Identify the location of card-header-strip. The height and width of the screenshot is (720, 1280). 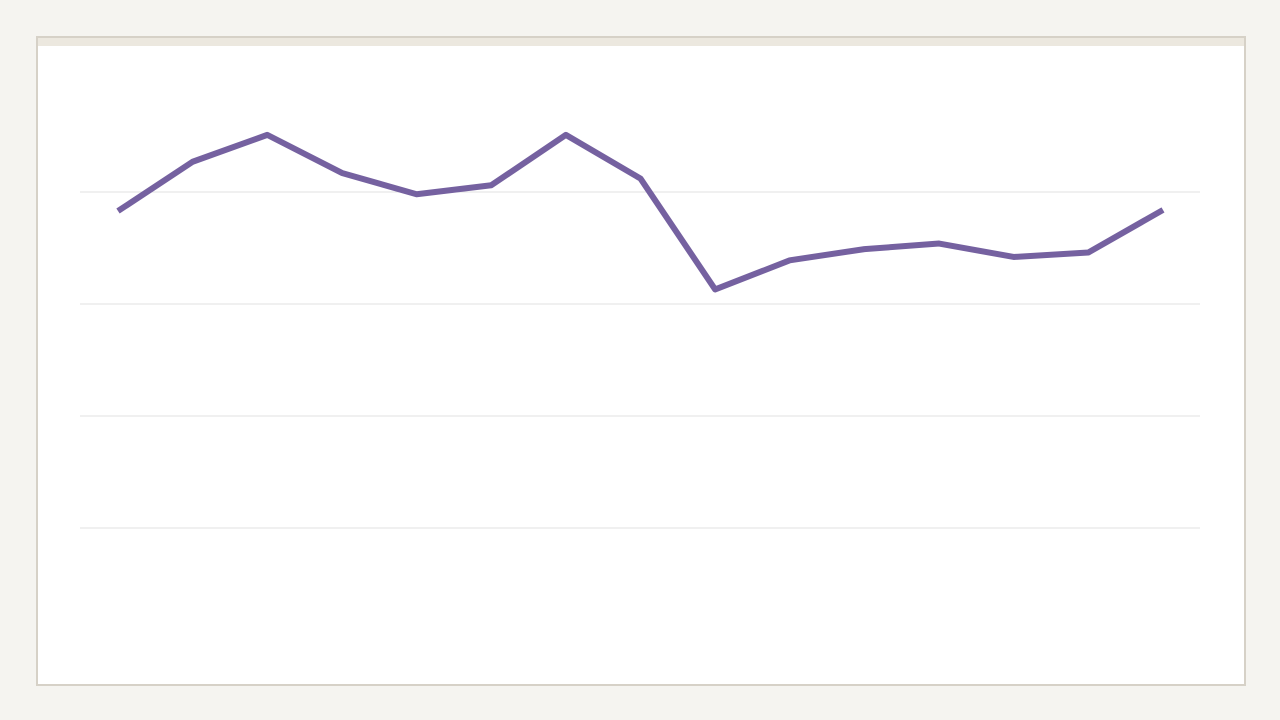
(641, 42).